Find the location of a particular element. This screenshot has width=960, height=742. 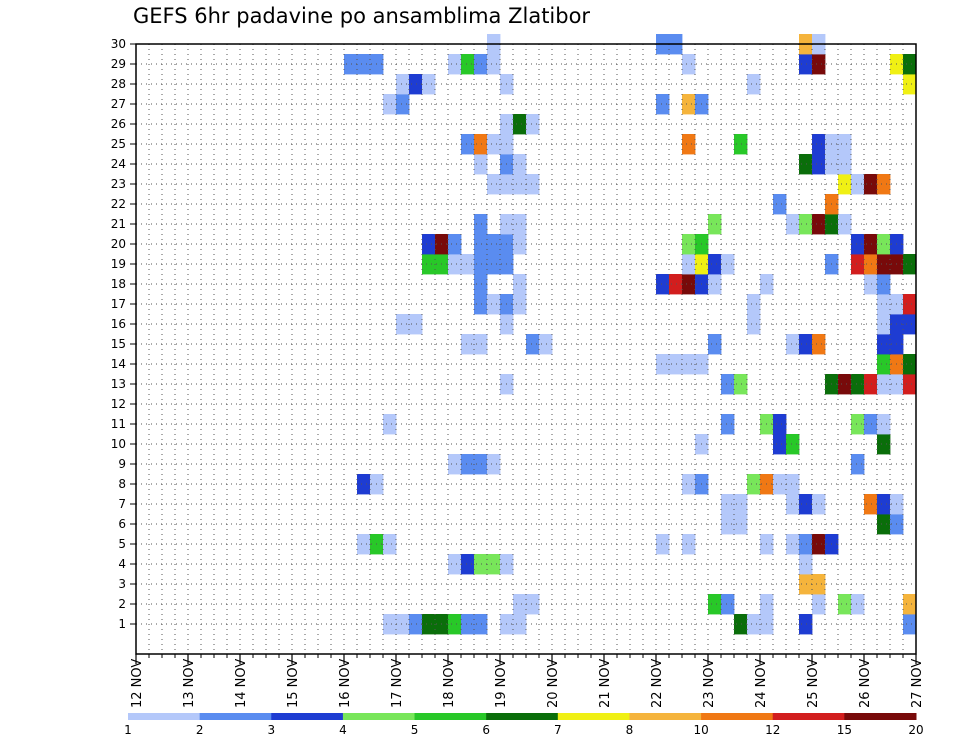

y-tick-label: 3 is located at coordinates (122, 584).